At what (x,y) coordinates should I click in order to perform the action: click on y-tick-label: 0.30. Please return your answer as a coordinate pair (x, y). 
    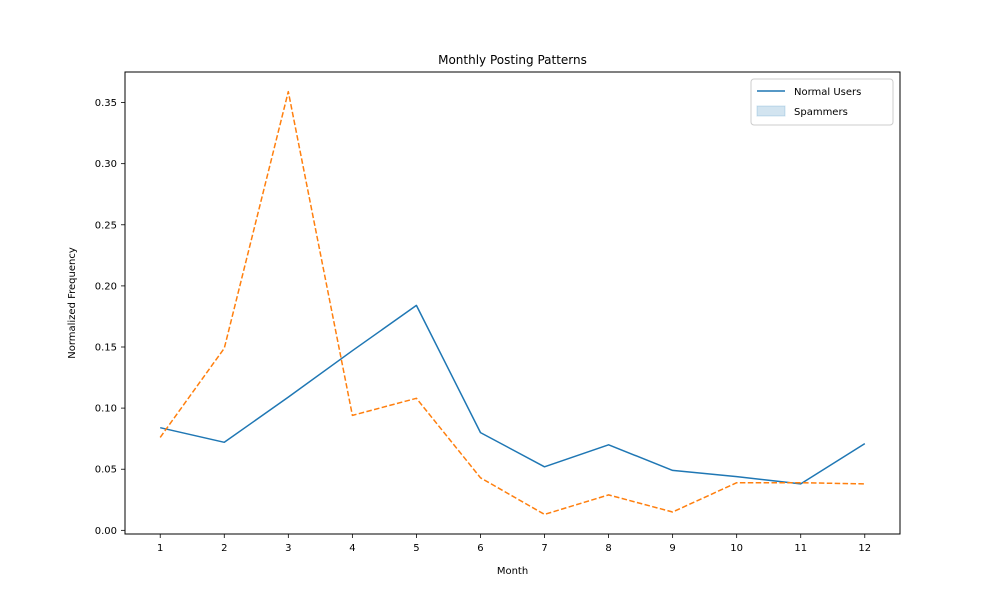
    Looking at the image, I should click on (106, 164).